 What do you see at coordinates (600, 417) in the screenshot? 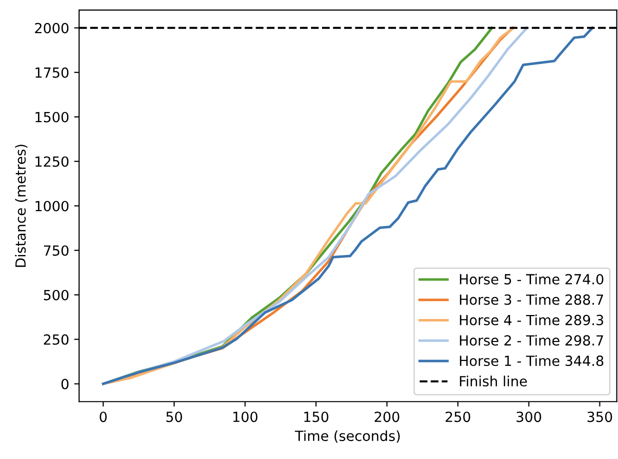
I see `x-tick-label: 350` at bounding box center [600, 417].